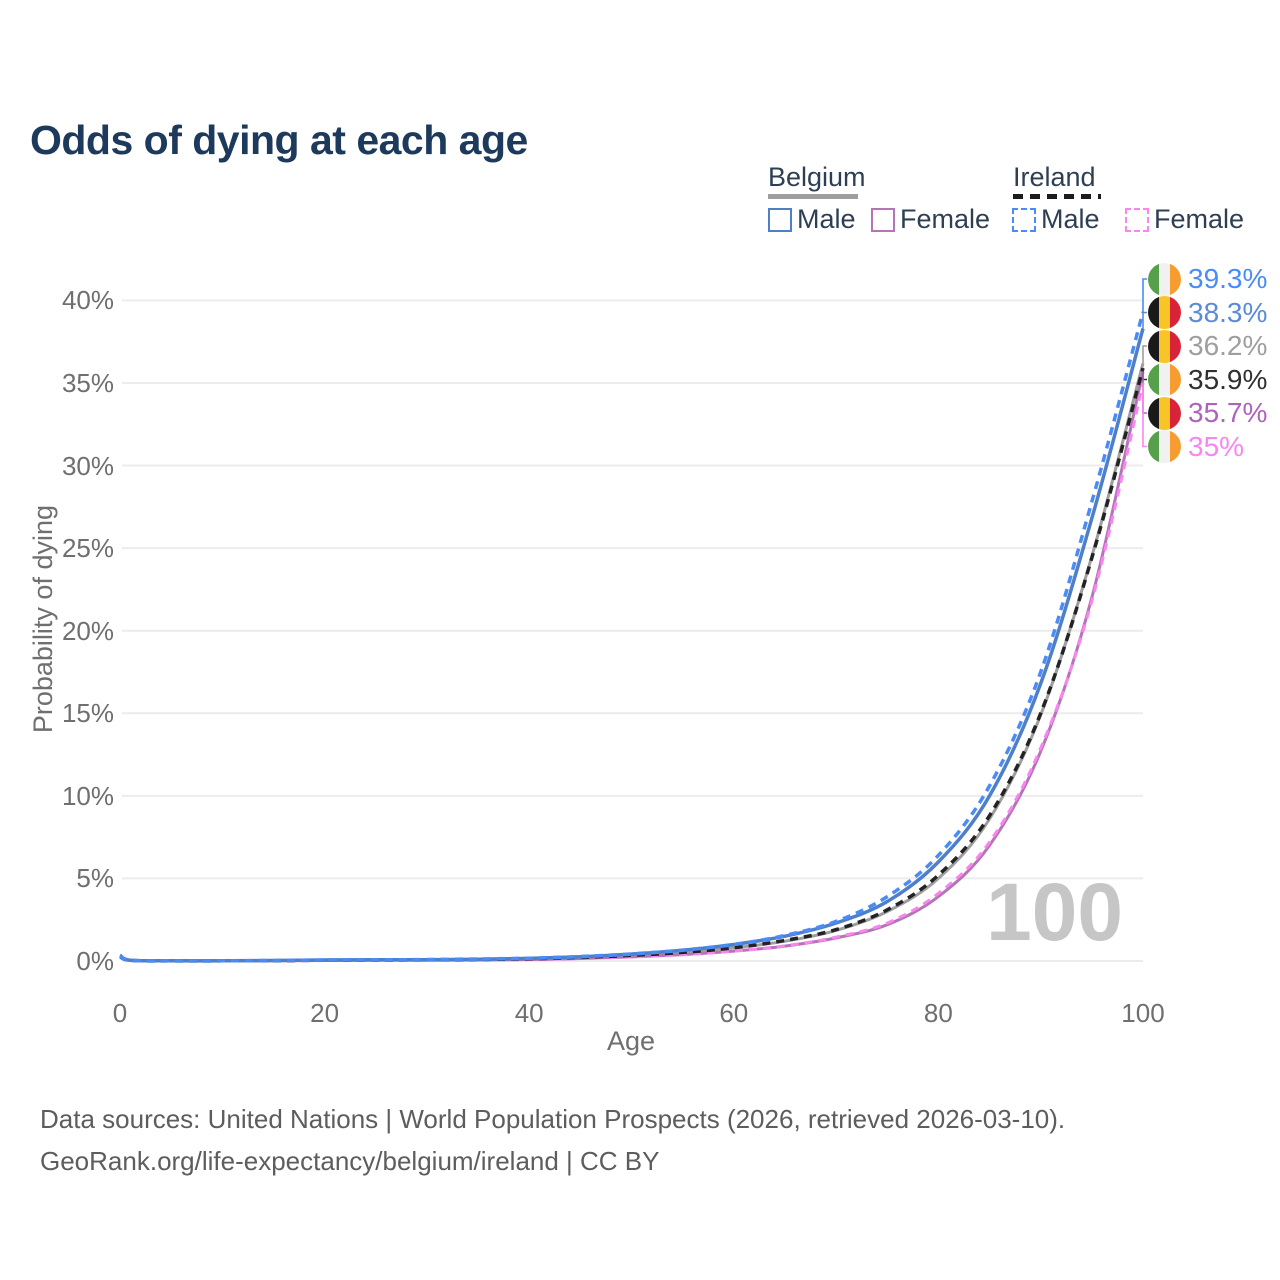  I want to click on hover-age-watermark: 100, so click(1054, 912).